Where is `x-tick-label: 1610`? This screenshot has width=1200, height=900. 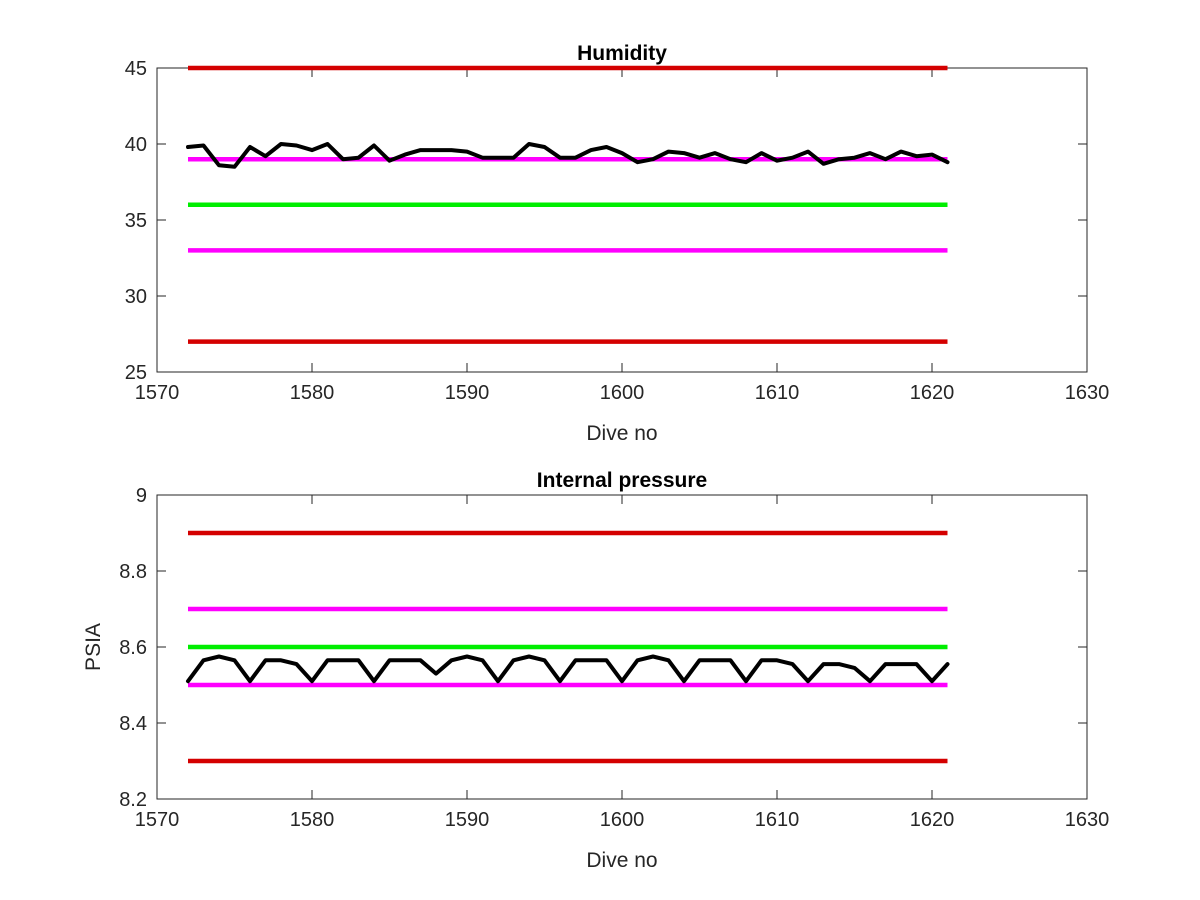 x-tick-label: 1610 is located at coordinates (777, 820).